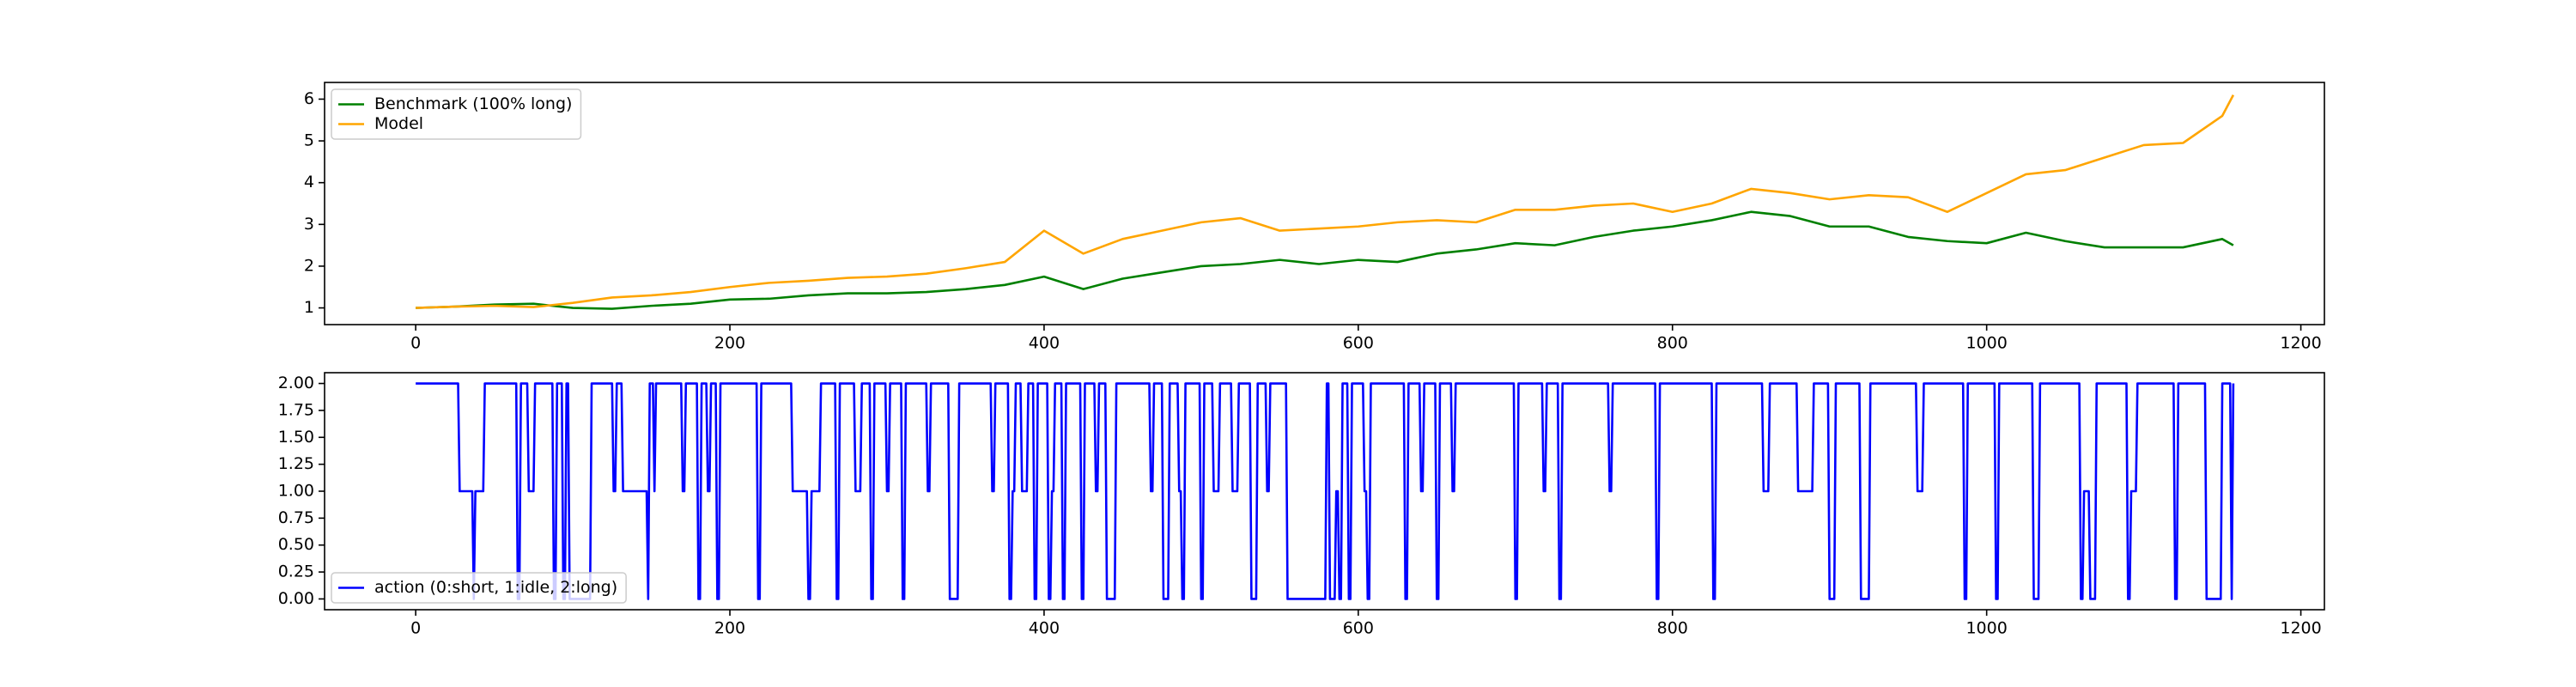  I want to click on y-tick-label: 4, so click(309, 182).